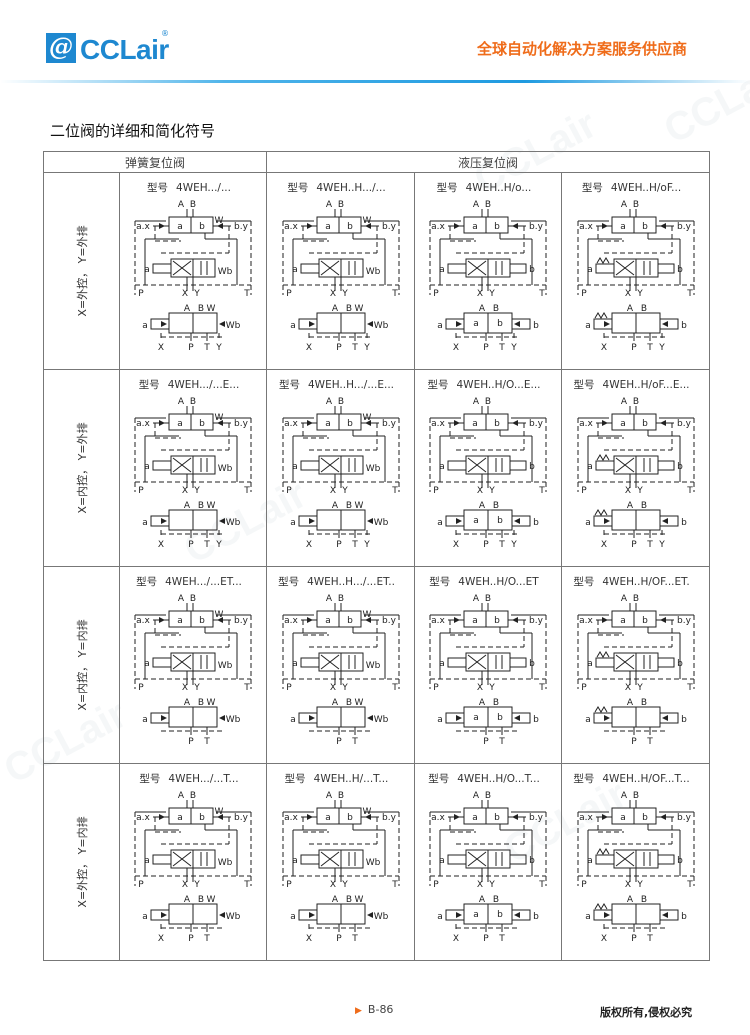 Image resolution: width=750 pixels, height=1035 pixels. What do you see at coordinates (488, 581) in the screenshot?
I see `model-label: 型号 4WEH..H/O...ET` at bounding box center [488, 581].